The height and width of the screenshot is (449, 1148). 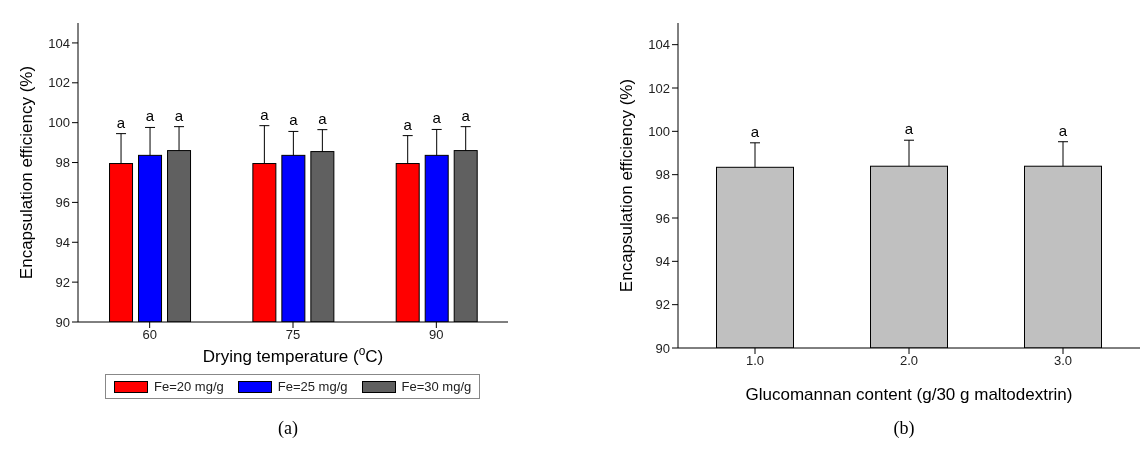 What do you see at coordinates (909, 394) in the screenshot?
I see `x-axis-title: Glucomannan content (g/30 g maltodextrin)` at bounding box center [909, 394].